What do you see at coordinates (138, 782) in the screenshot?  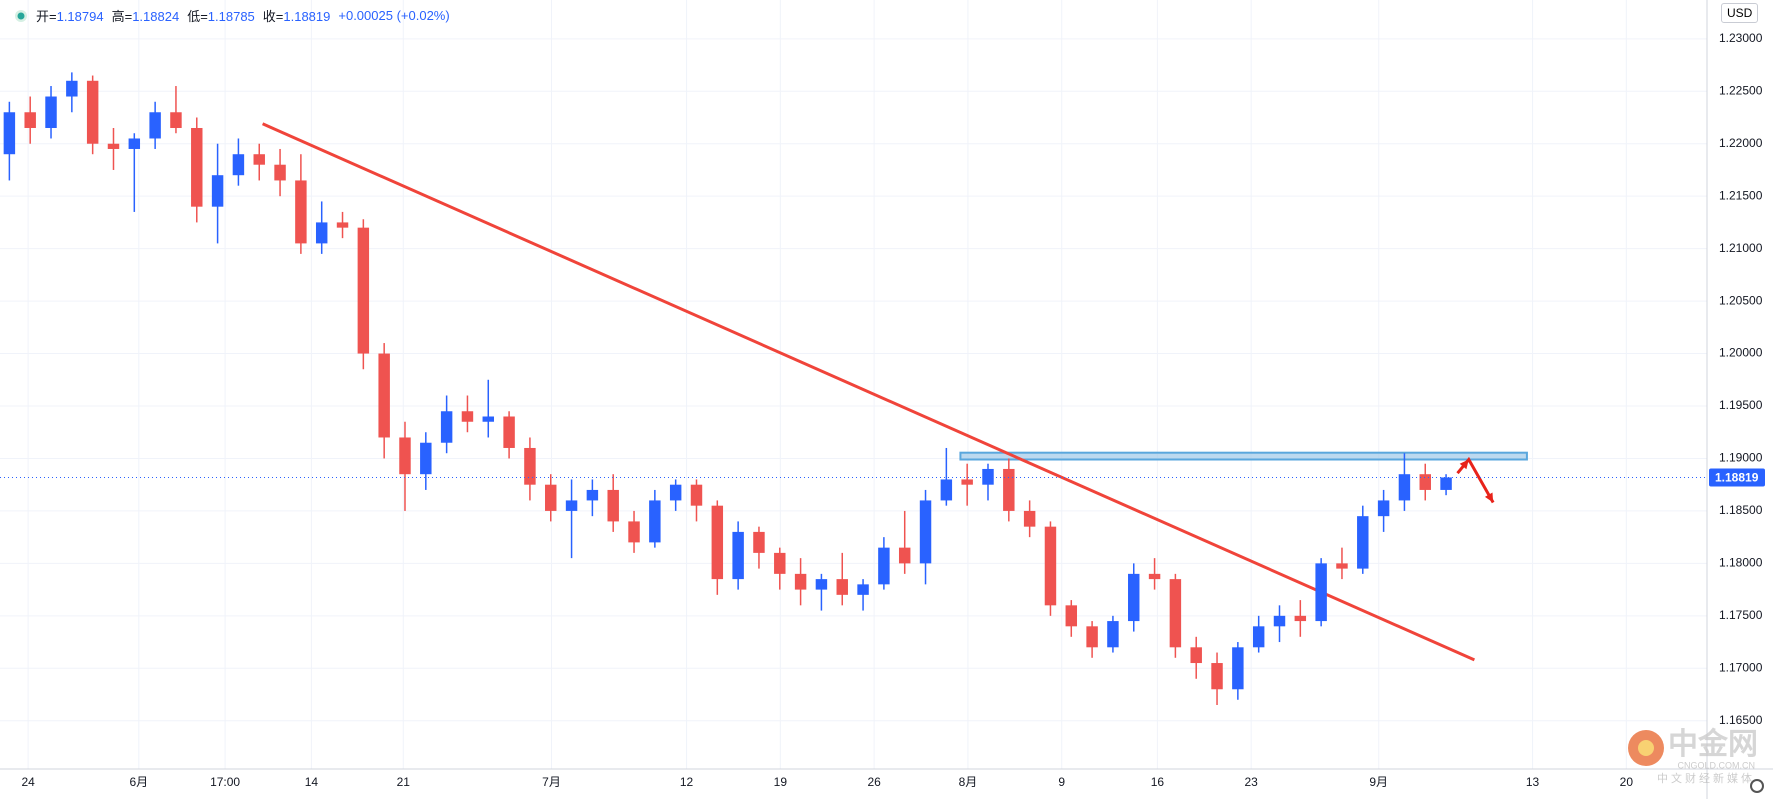 I see `x-tick-label: 6月` at bounding box center [138, 782].